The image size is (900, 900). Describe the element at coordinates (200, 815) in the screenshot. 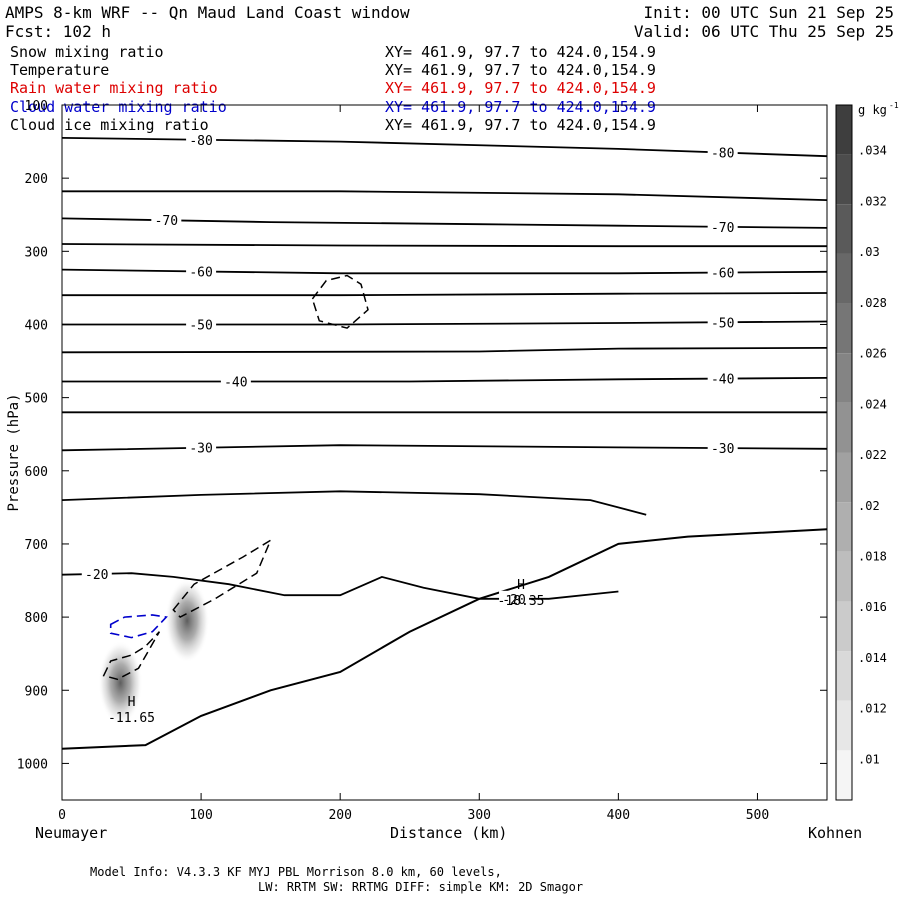

I see `x-tick-label: 100` at that location.